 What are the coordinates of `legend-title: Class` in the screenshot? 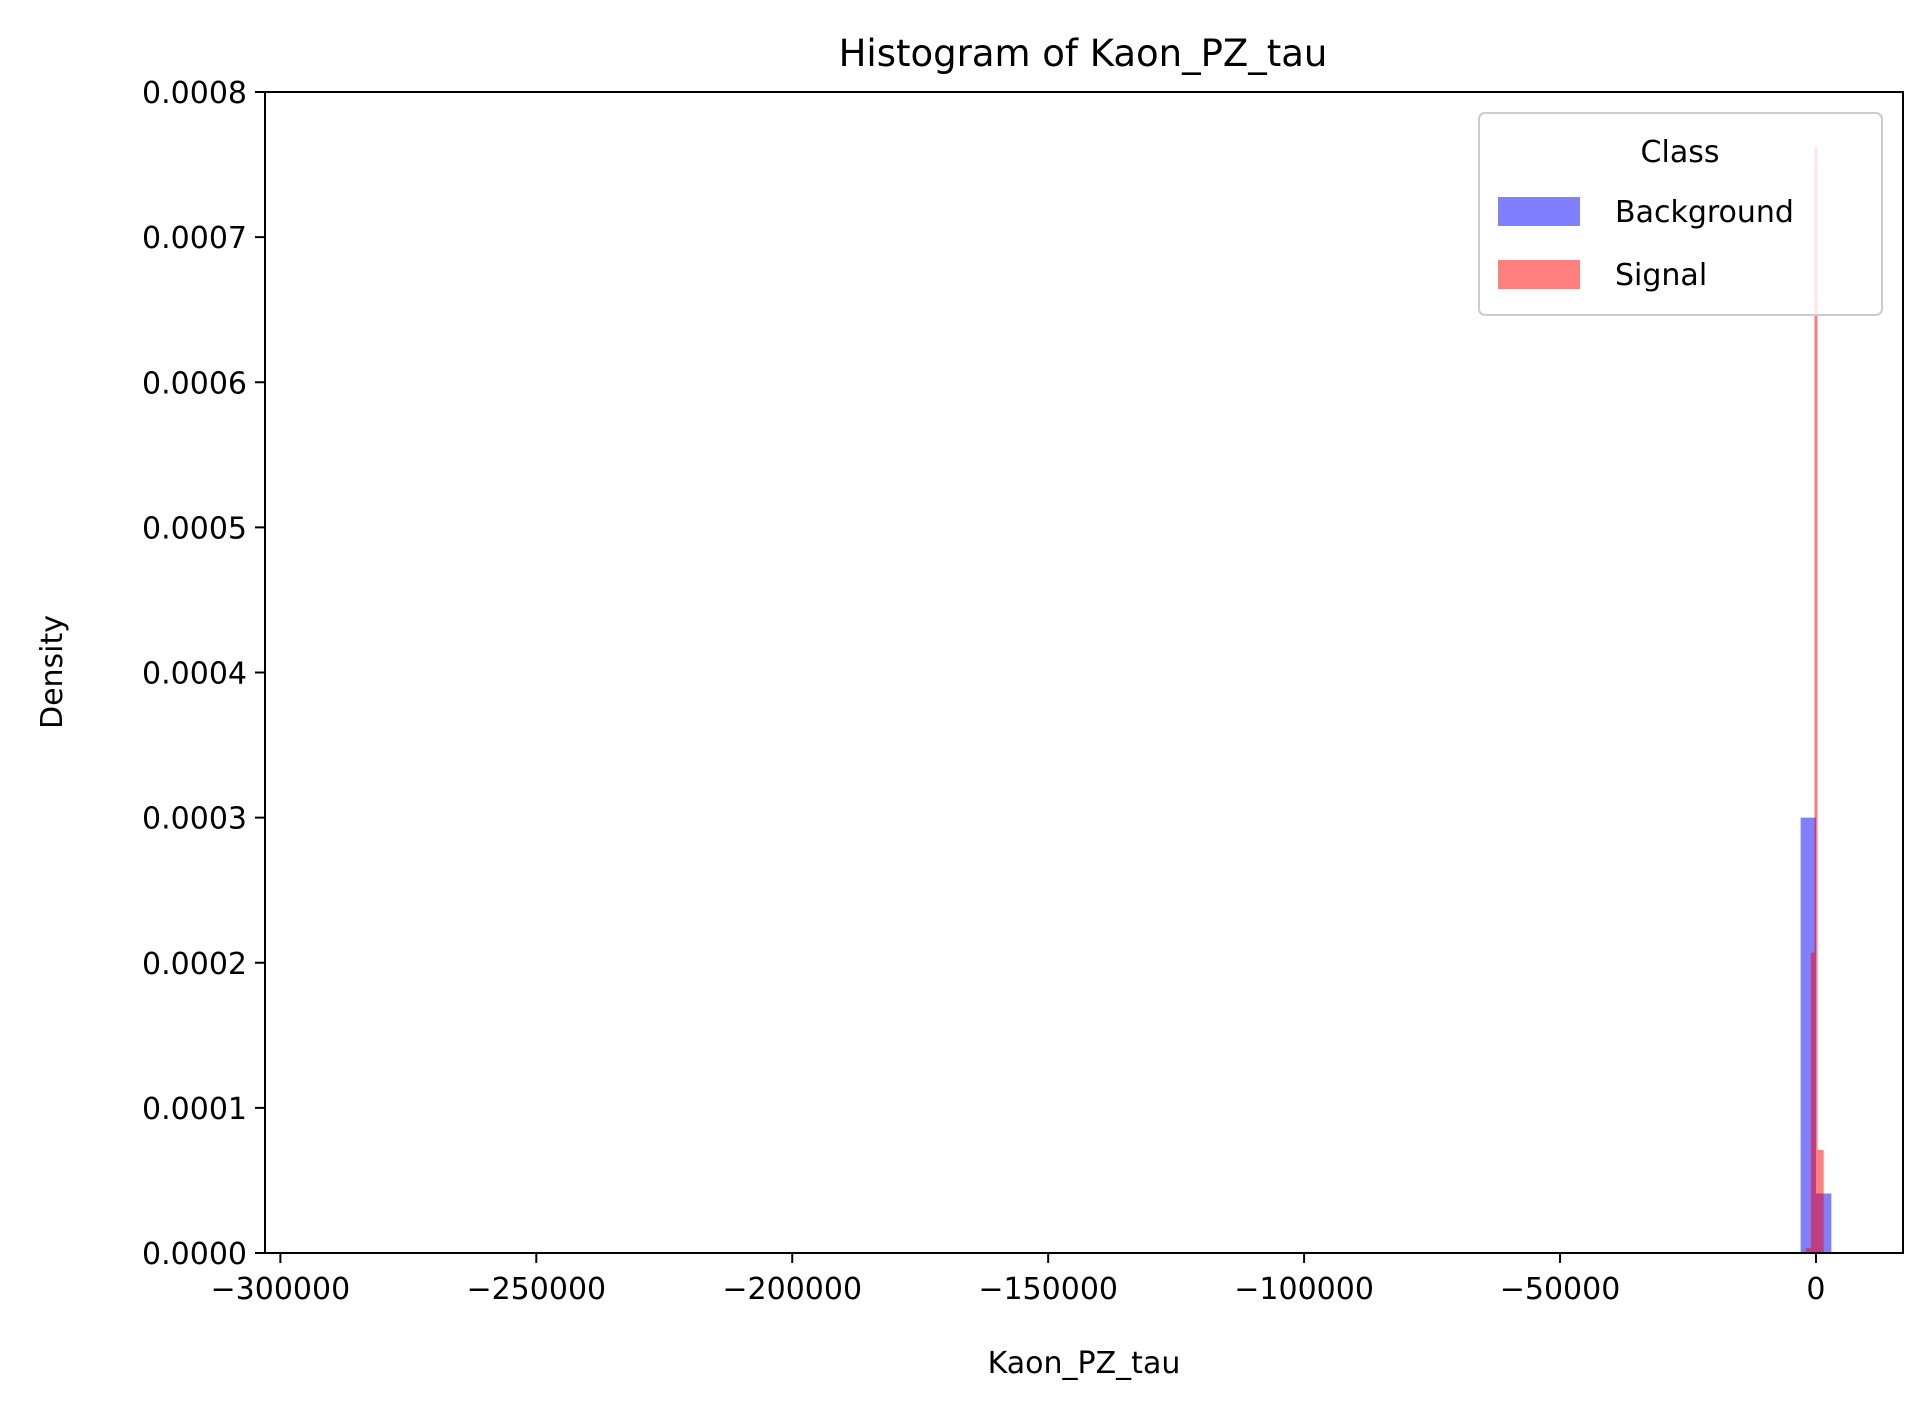 It's located at (1680, 152).